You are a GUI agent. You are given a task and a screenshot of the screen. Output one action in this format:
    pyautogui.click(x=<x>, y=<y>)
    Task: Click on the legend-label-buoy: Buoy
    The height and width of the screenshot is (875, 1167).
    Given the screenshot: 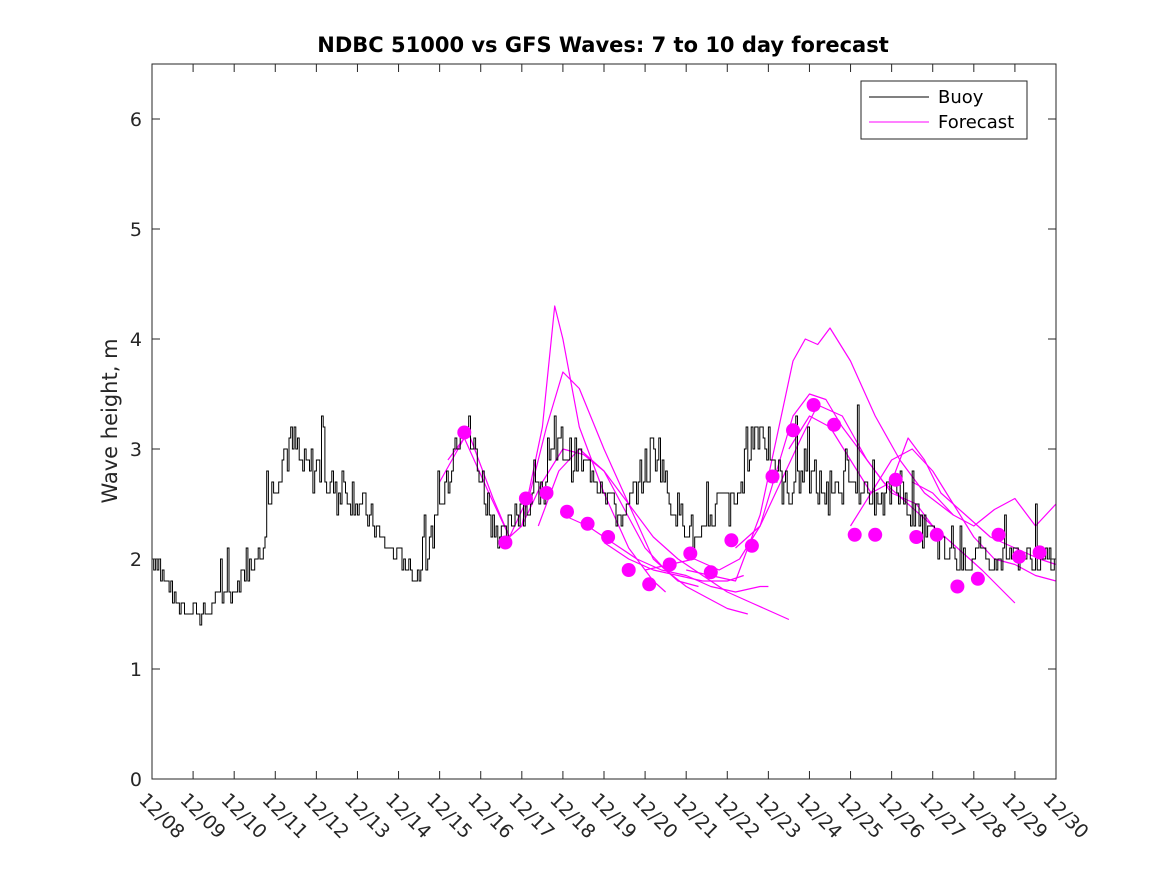 What is the action you would take?
    pyautogui.click(x=961, y=97)
    